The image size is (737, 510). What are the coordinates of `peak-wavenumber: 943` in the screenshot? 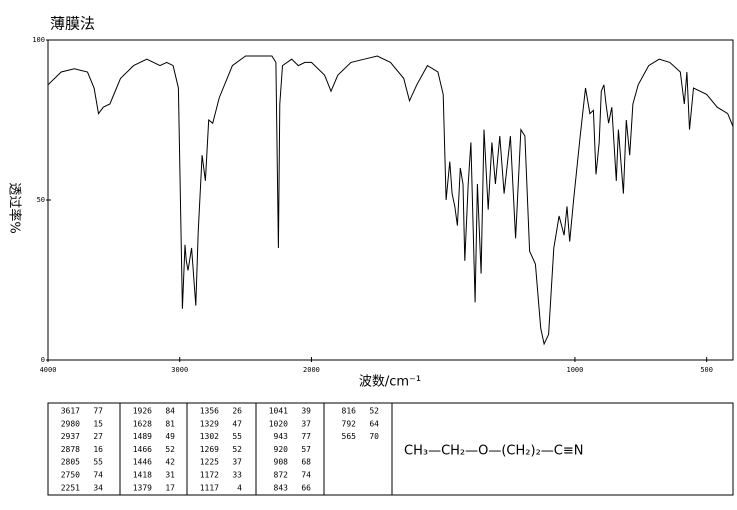 It's located at (281, 436).